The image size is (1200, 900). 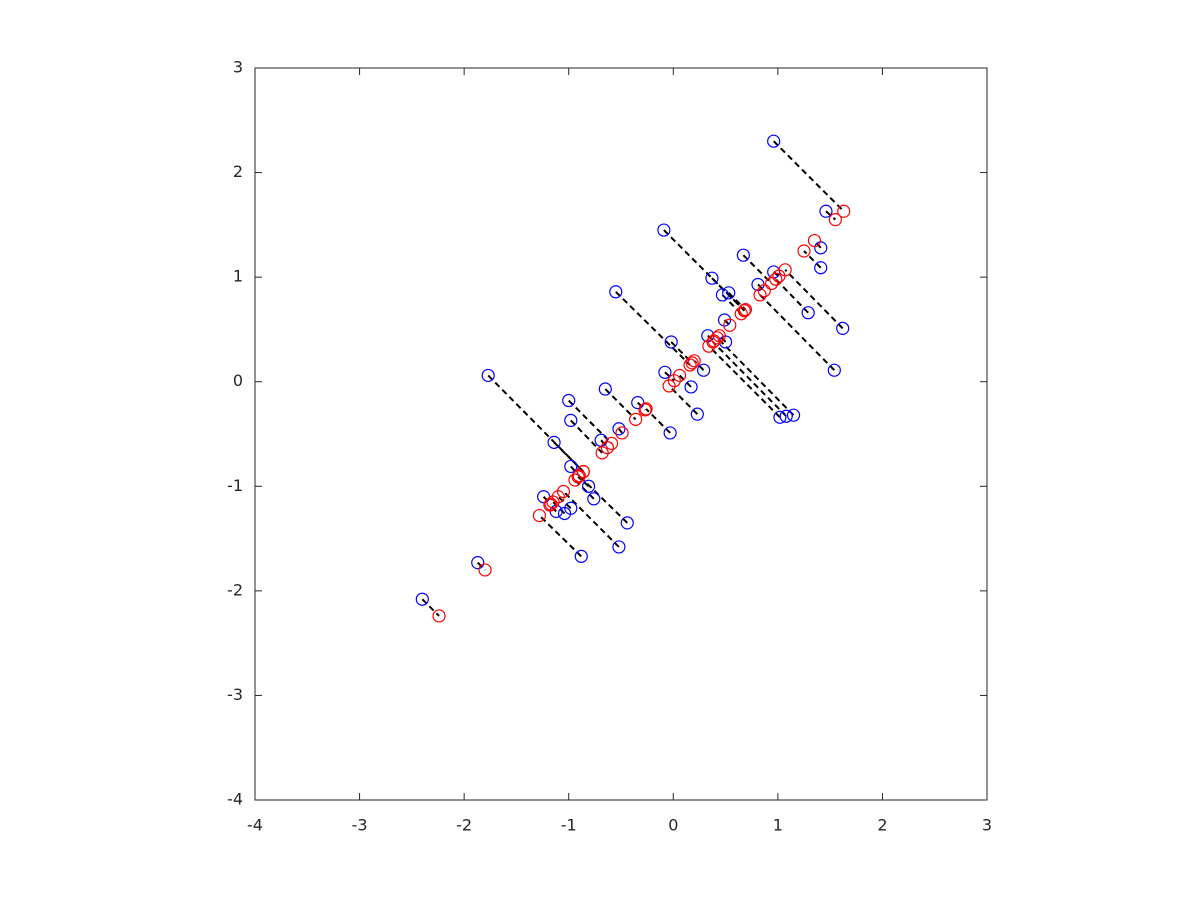 I want to click on y-tick-label: -1, so click(x=235, y=485).